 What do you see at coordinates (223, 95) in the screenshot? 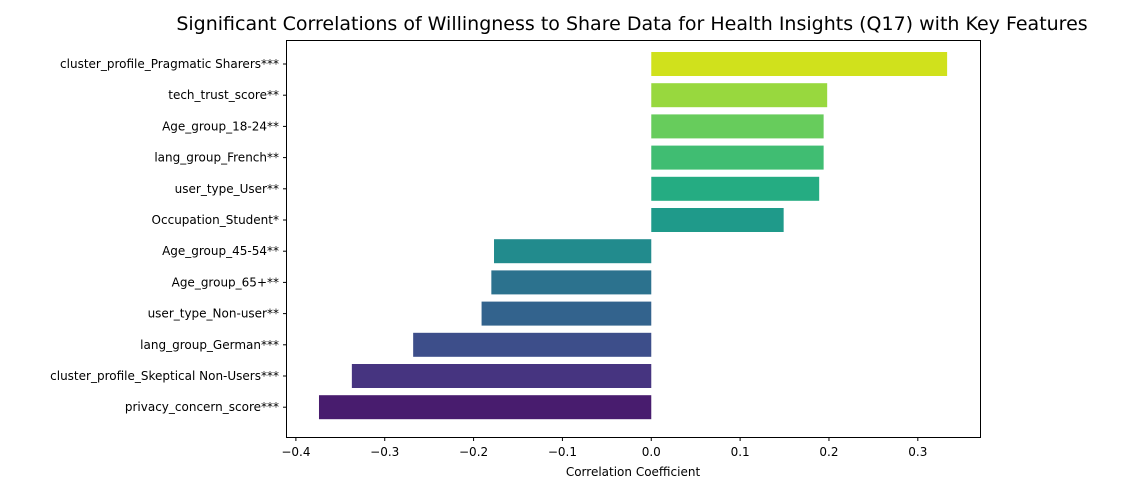
I see `y-tick-label-1: tech_trust_score**` at bounding box center [223, 95].